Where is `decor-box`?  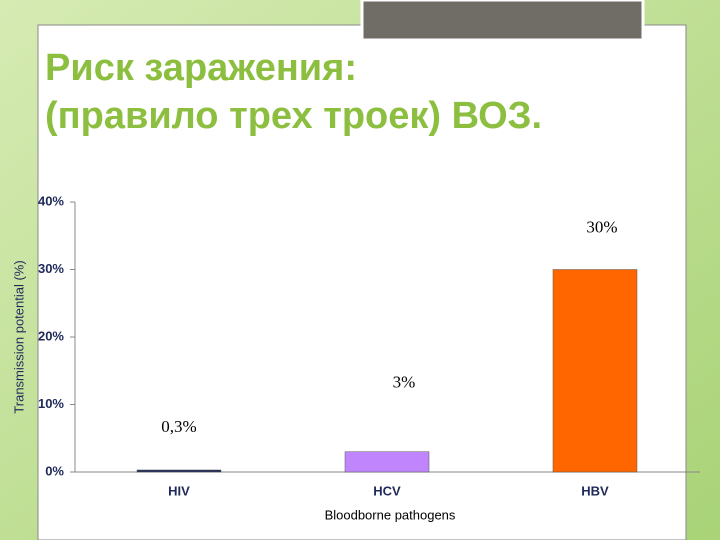
decor-box is located at coordinates (502, 21).